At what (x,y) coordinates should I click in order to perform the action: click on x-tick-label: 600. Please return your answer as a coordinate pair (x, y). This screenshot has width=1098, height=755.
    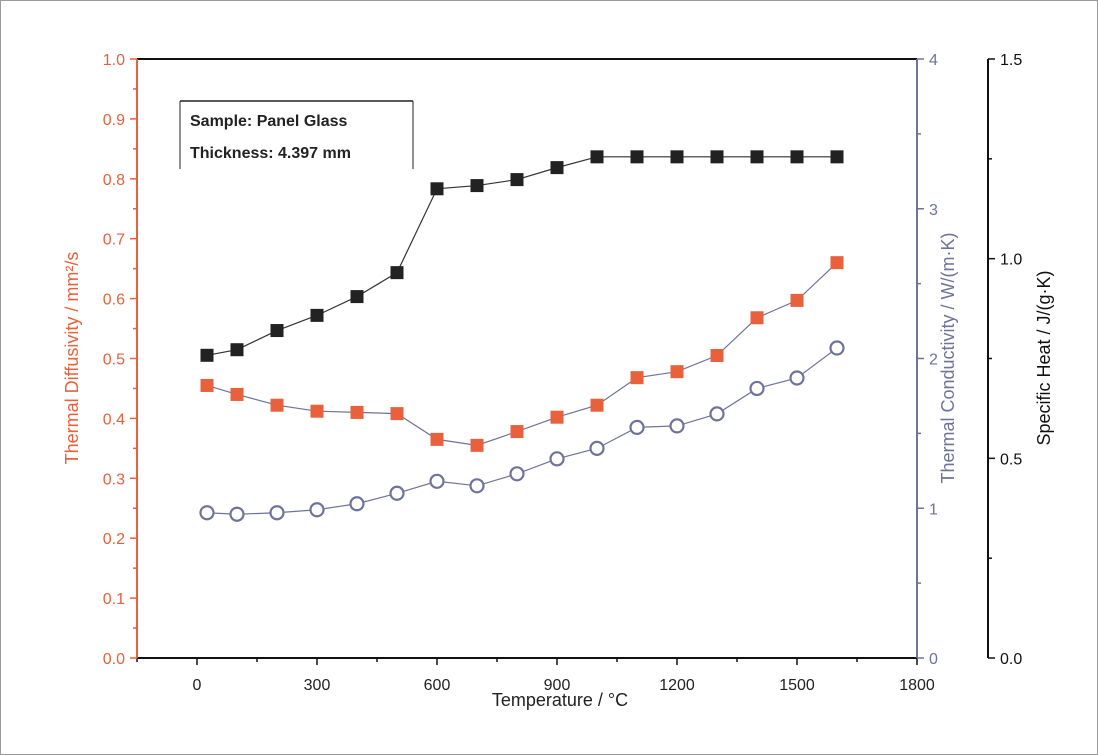
    Looking at the image, I should click on (437, 685).